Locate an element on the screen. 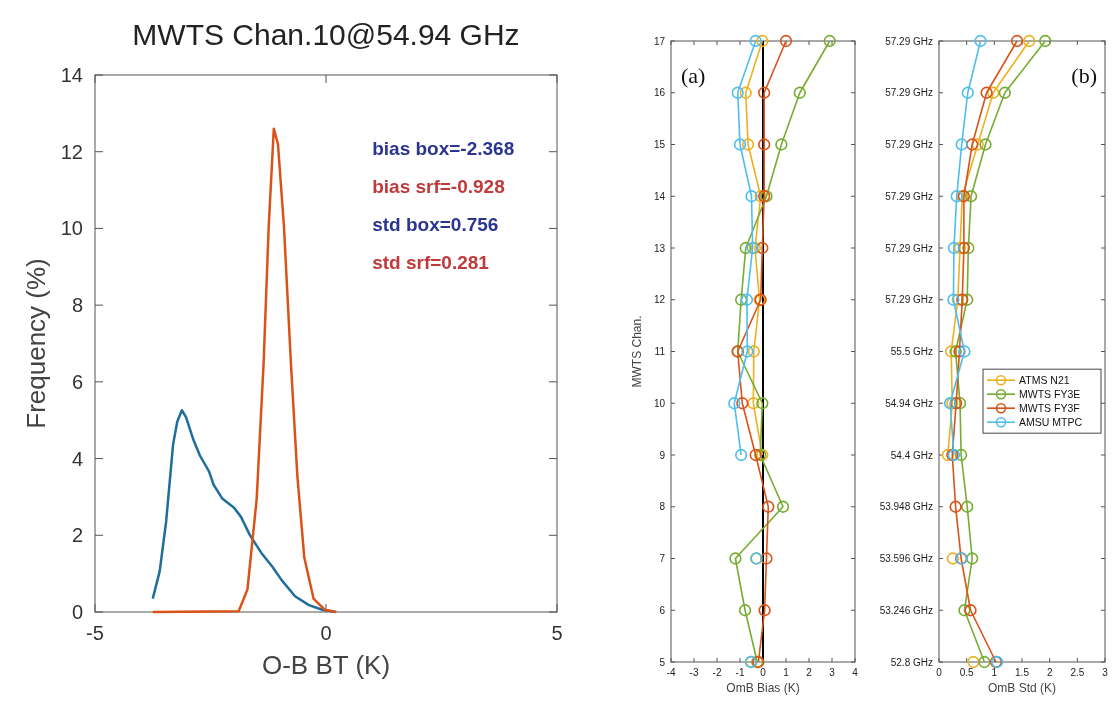 The image size is (1120, 704). x-tick-label: -5 is located at coordinates (95, 633).